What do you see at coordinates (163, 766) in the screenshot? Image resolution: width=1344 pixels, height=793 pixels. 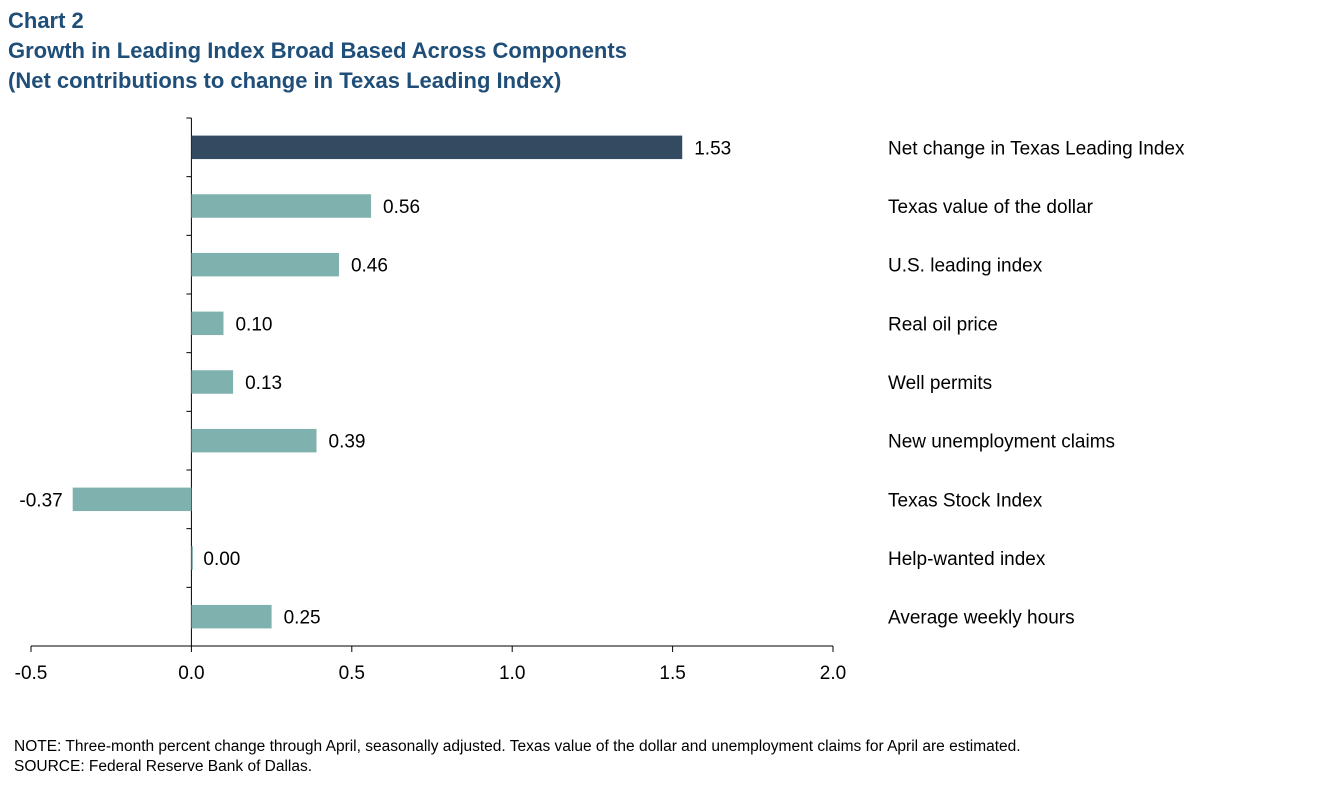 I see `chart-source: SOURCE: Federal Reserve Bank of Dallas.` at bounding box center [163, 766].